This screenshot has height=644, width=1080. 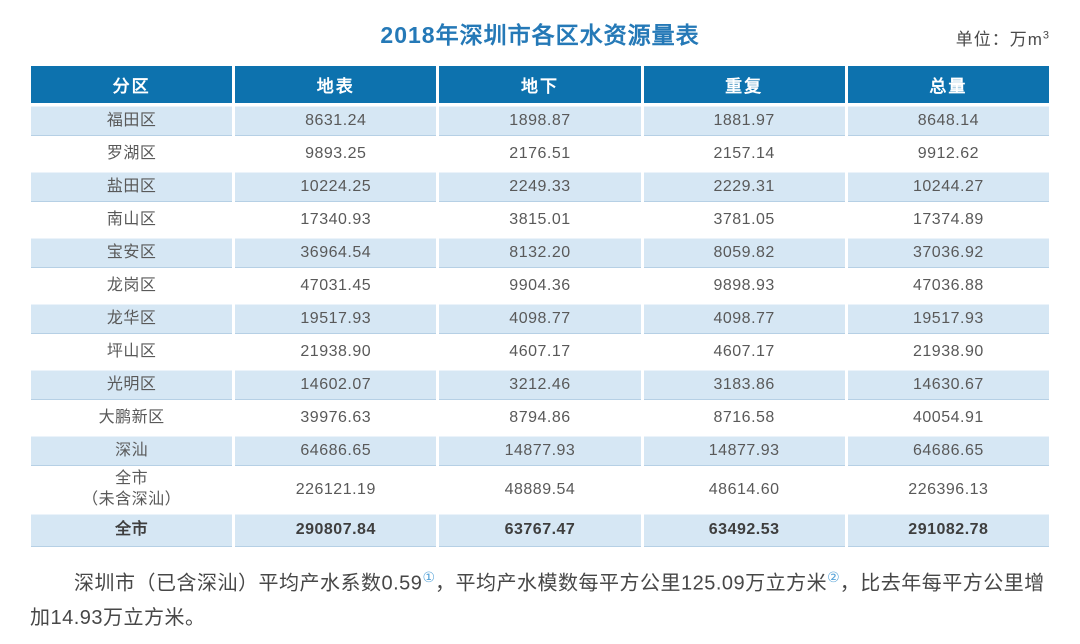 I want to click on row-label: 全市, so click(x=132, y=530).